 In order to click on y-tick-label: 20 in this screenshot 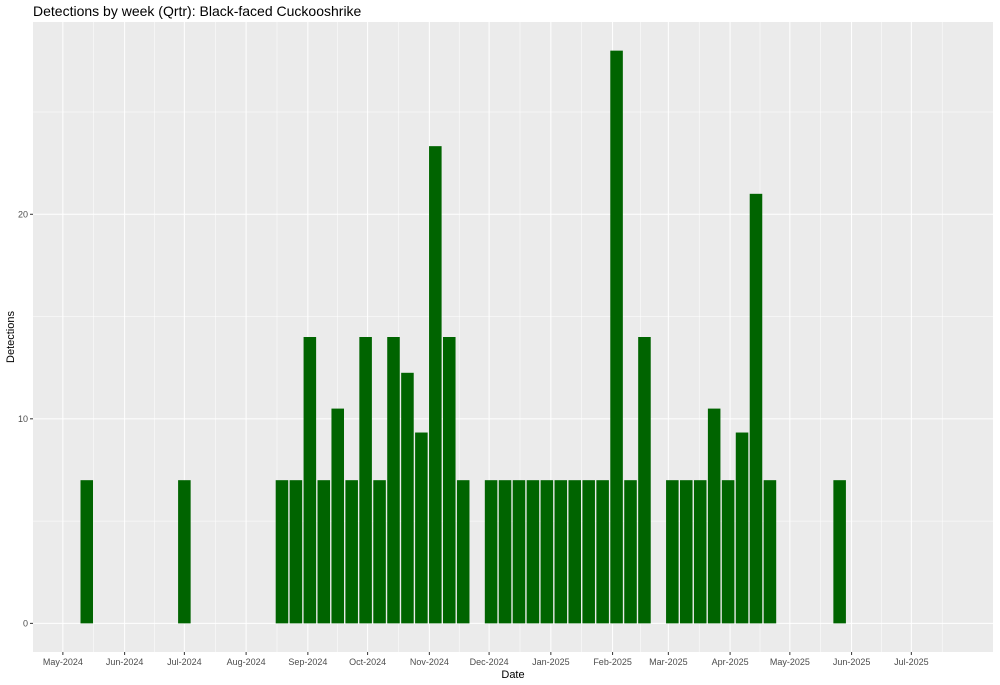, I will do `click(23, 214)`.